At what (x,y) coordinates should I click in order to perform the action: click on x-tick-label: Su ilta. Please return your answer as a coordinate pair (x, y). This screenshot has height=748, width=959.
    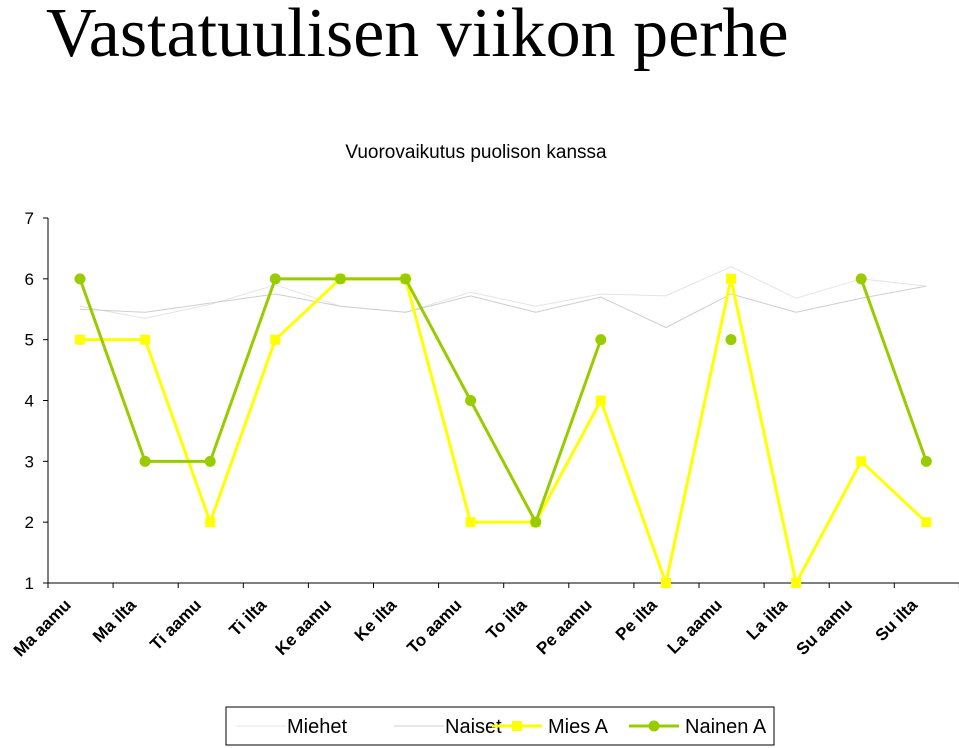
    Looking at the image, I should click on (897, 620).